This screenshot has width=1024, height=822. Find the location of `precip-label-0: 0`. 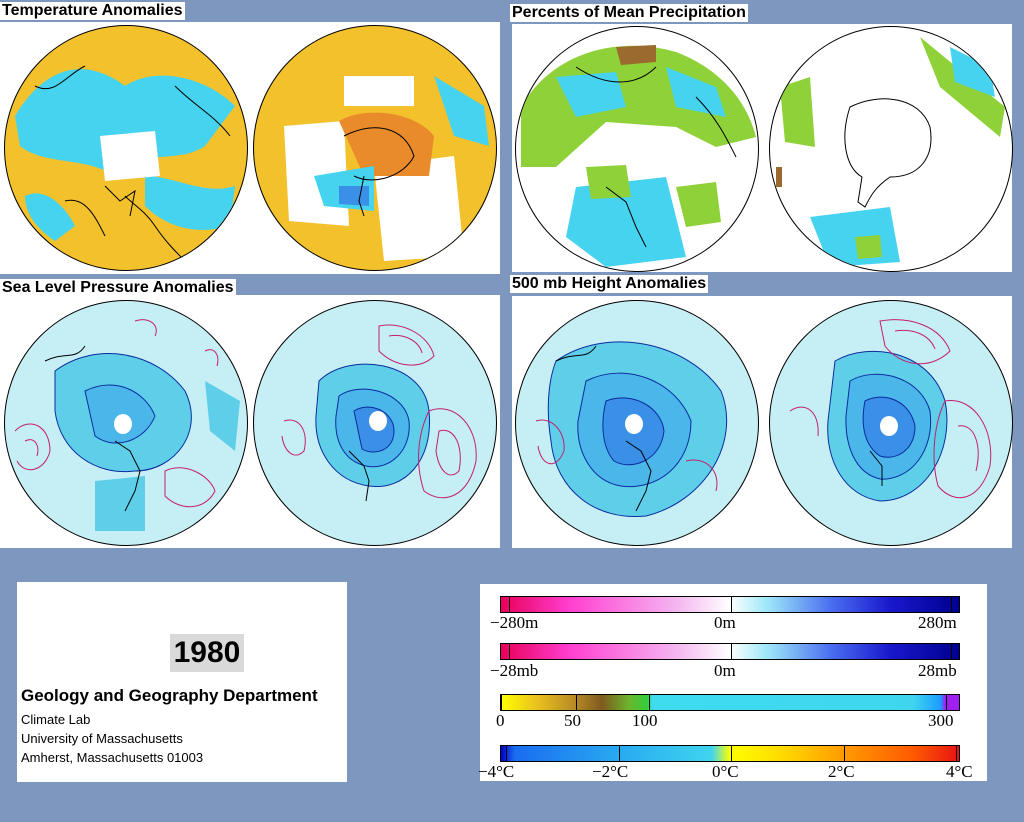

precip-label-0: 0 is located at coordinates (500, 720).